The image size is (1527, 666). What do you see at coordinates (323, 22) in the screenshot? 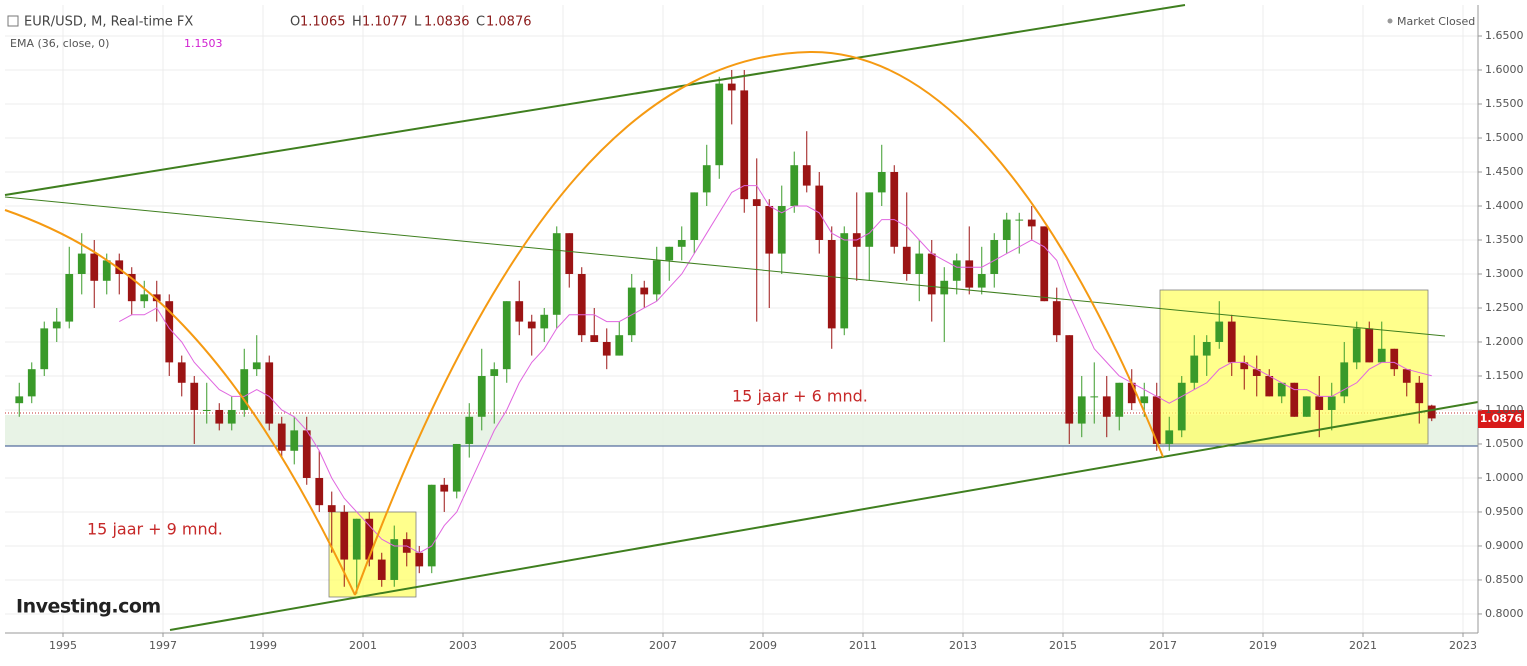
I see `ohlc-value: 1.1065` at bounding box center [323, 22].